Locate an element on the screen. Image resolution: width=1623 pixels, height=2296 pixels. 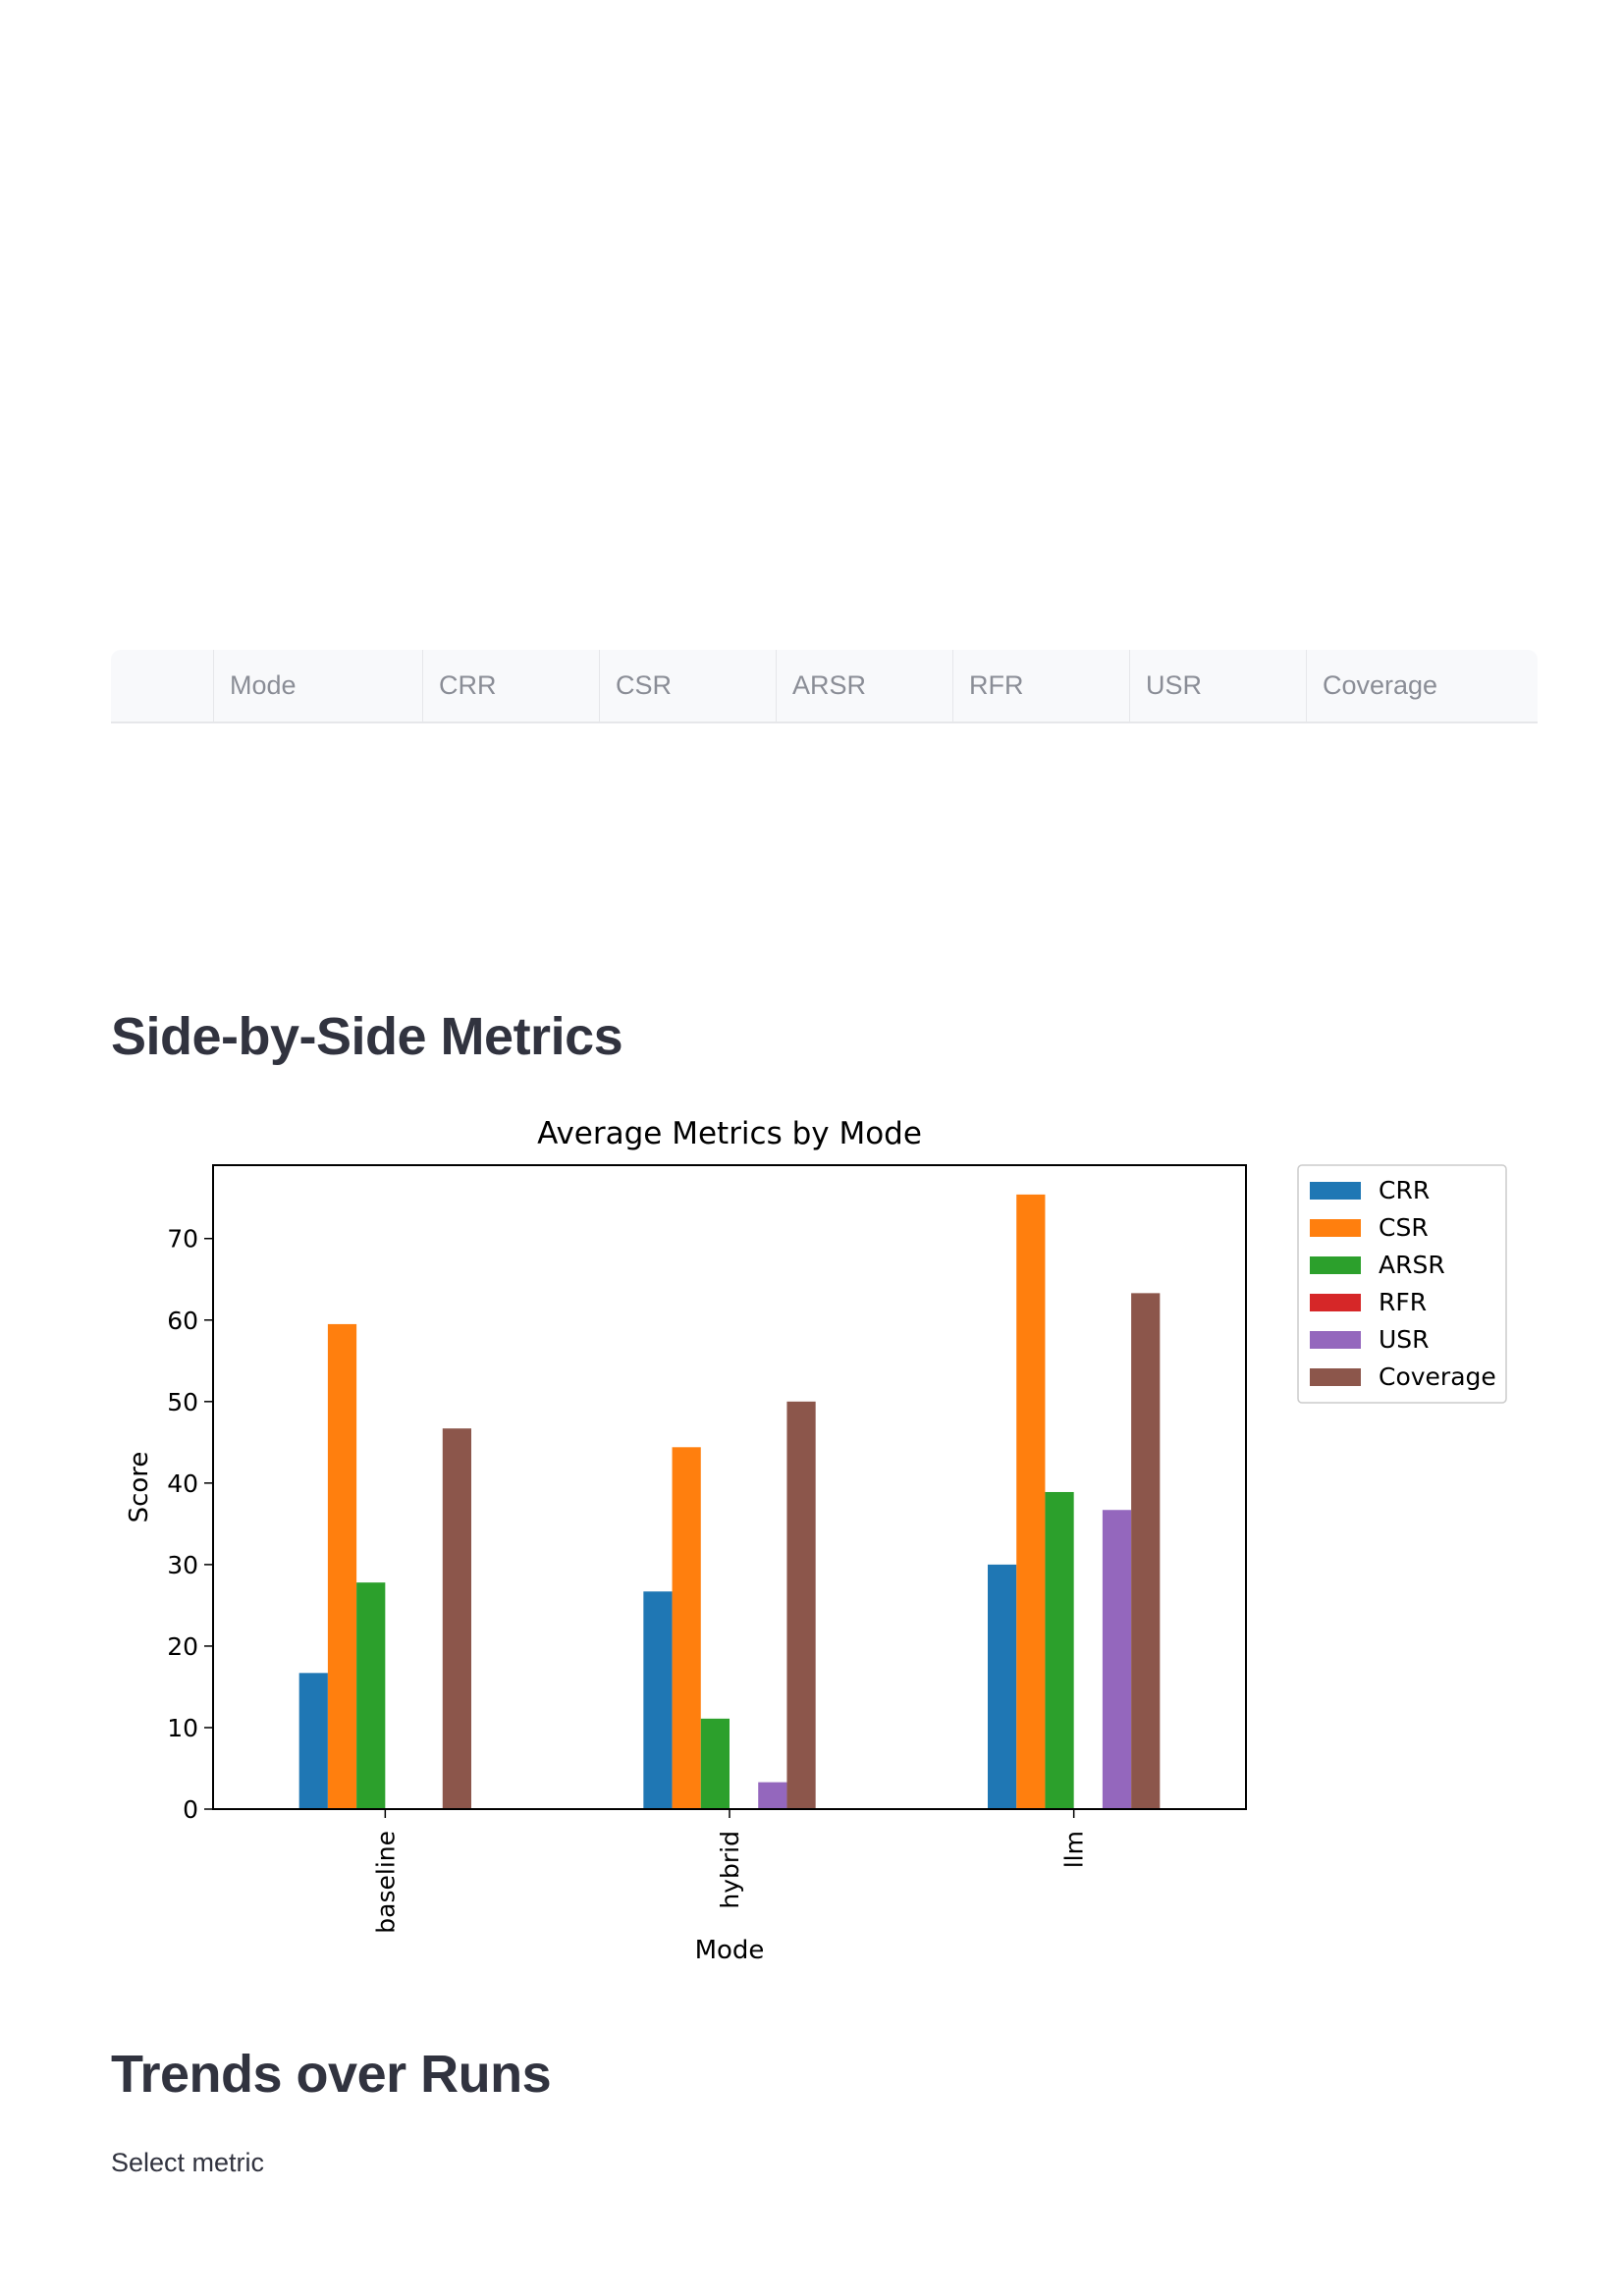
bar-usr-hybrid is located at coordinates (772, 1796).